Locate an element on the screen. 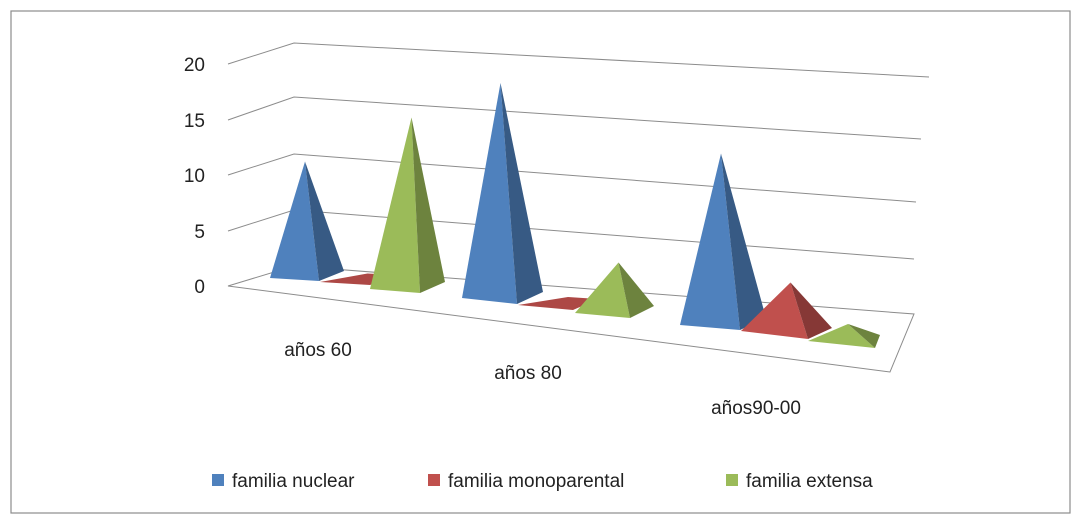 The height and width of the screenshot is (519, 1081). y-tick-label: 0 is located at coordinates (199, 287).